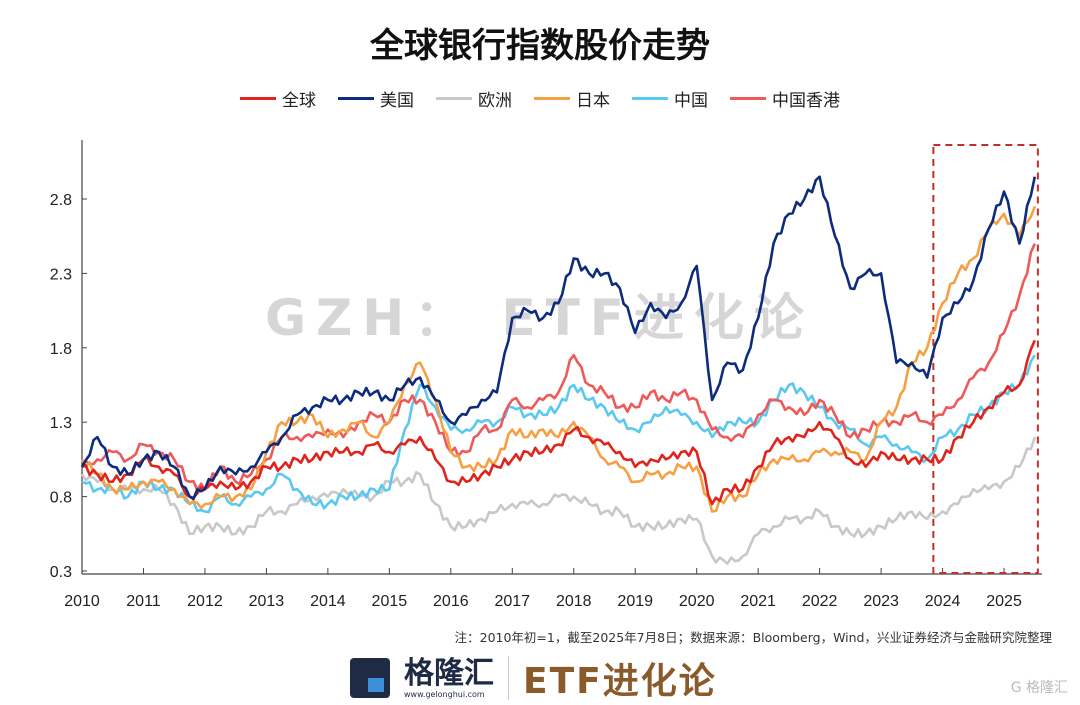 The image size is (1080, 705). I want to click on watermark: GZH： ETF进化论, so click(539, 318).